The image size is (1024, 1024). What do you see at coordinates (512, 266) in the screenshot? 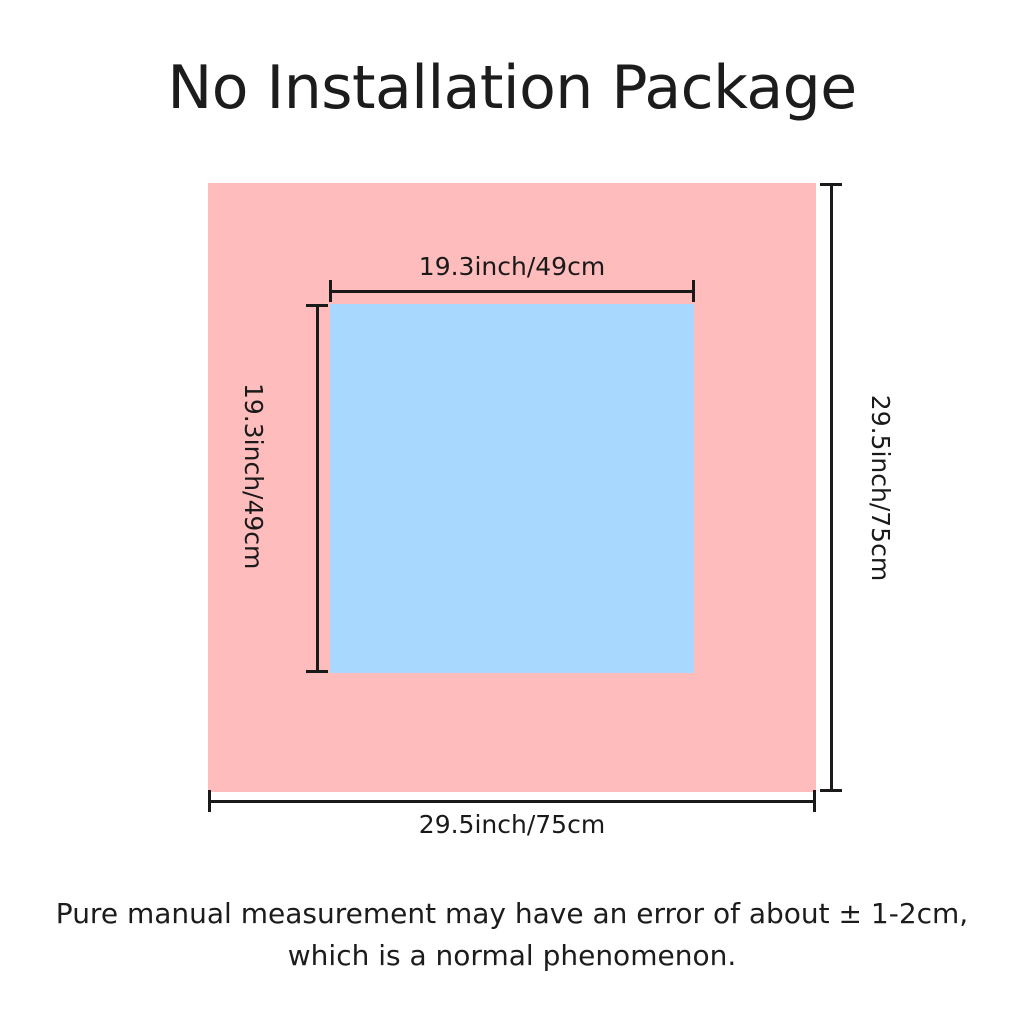
I see `top-dimension-label: 19.3inch/49cm` at bounding box center [512, 266].